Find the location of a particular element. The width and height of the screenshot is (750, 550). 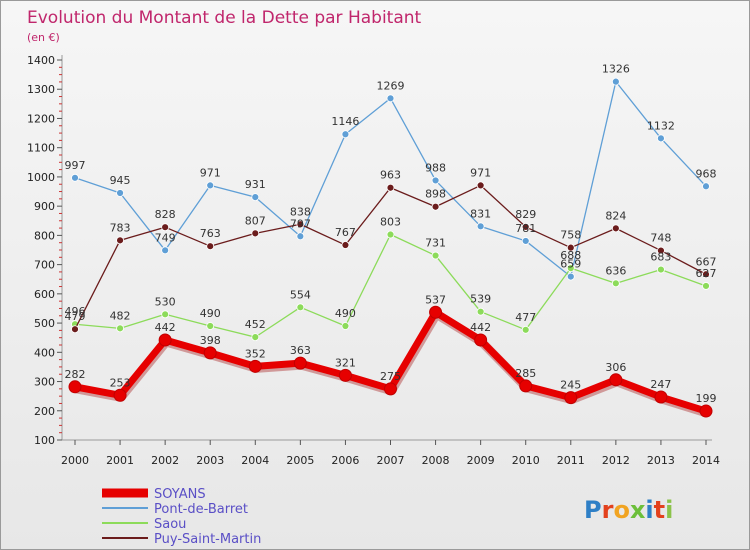

y-tick-label: 300 is located at coordinates (44, 382).